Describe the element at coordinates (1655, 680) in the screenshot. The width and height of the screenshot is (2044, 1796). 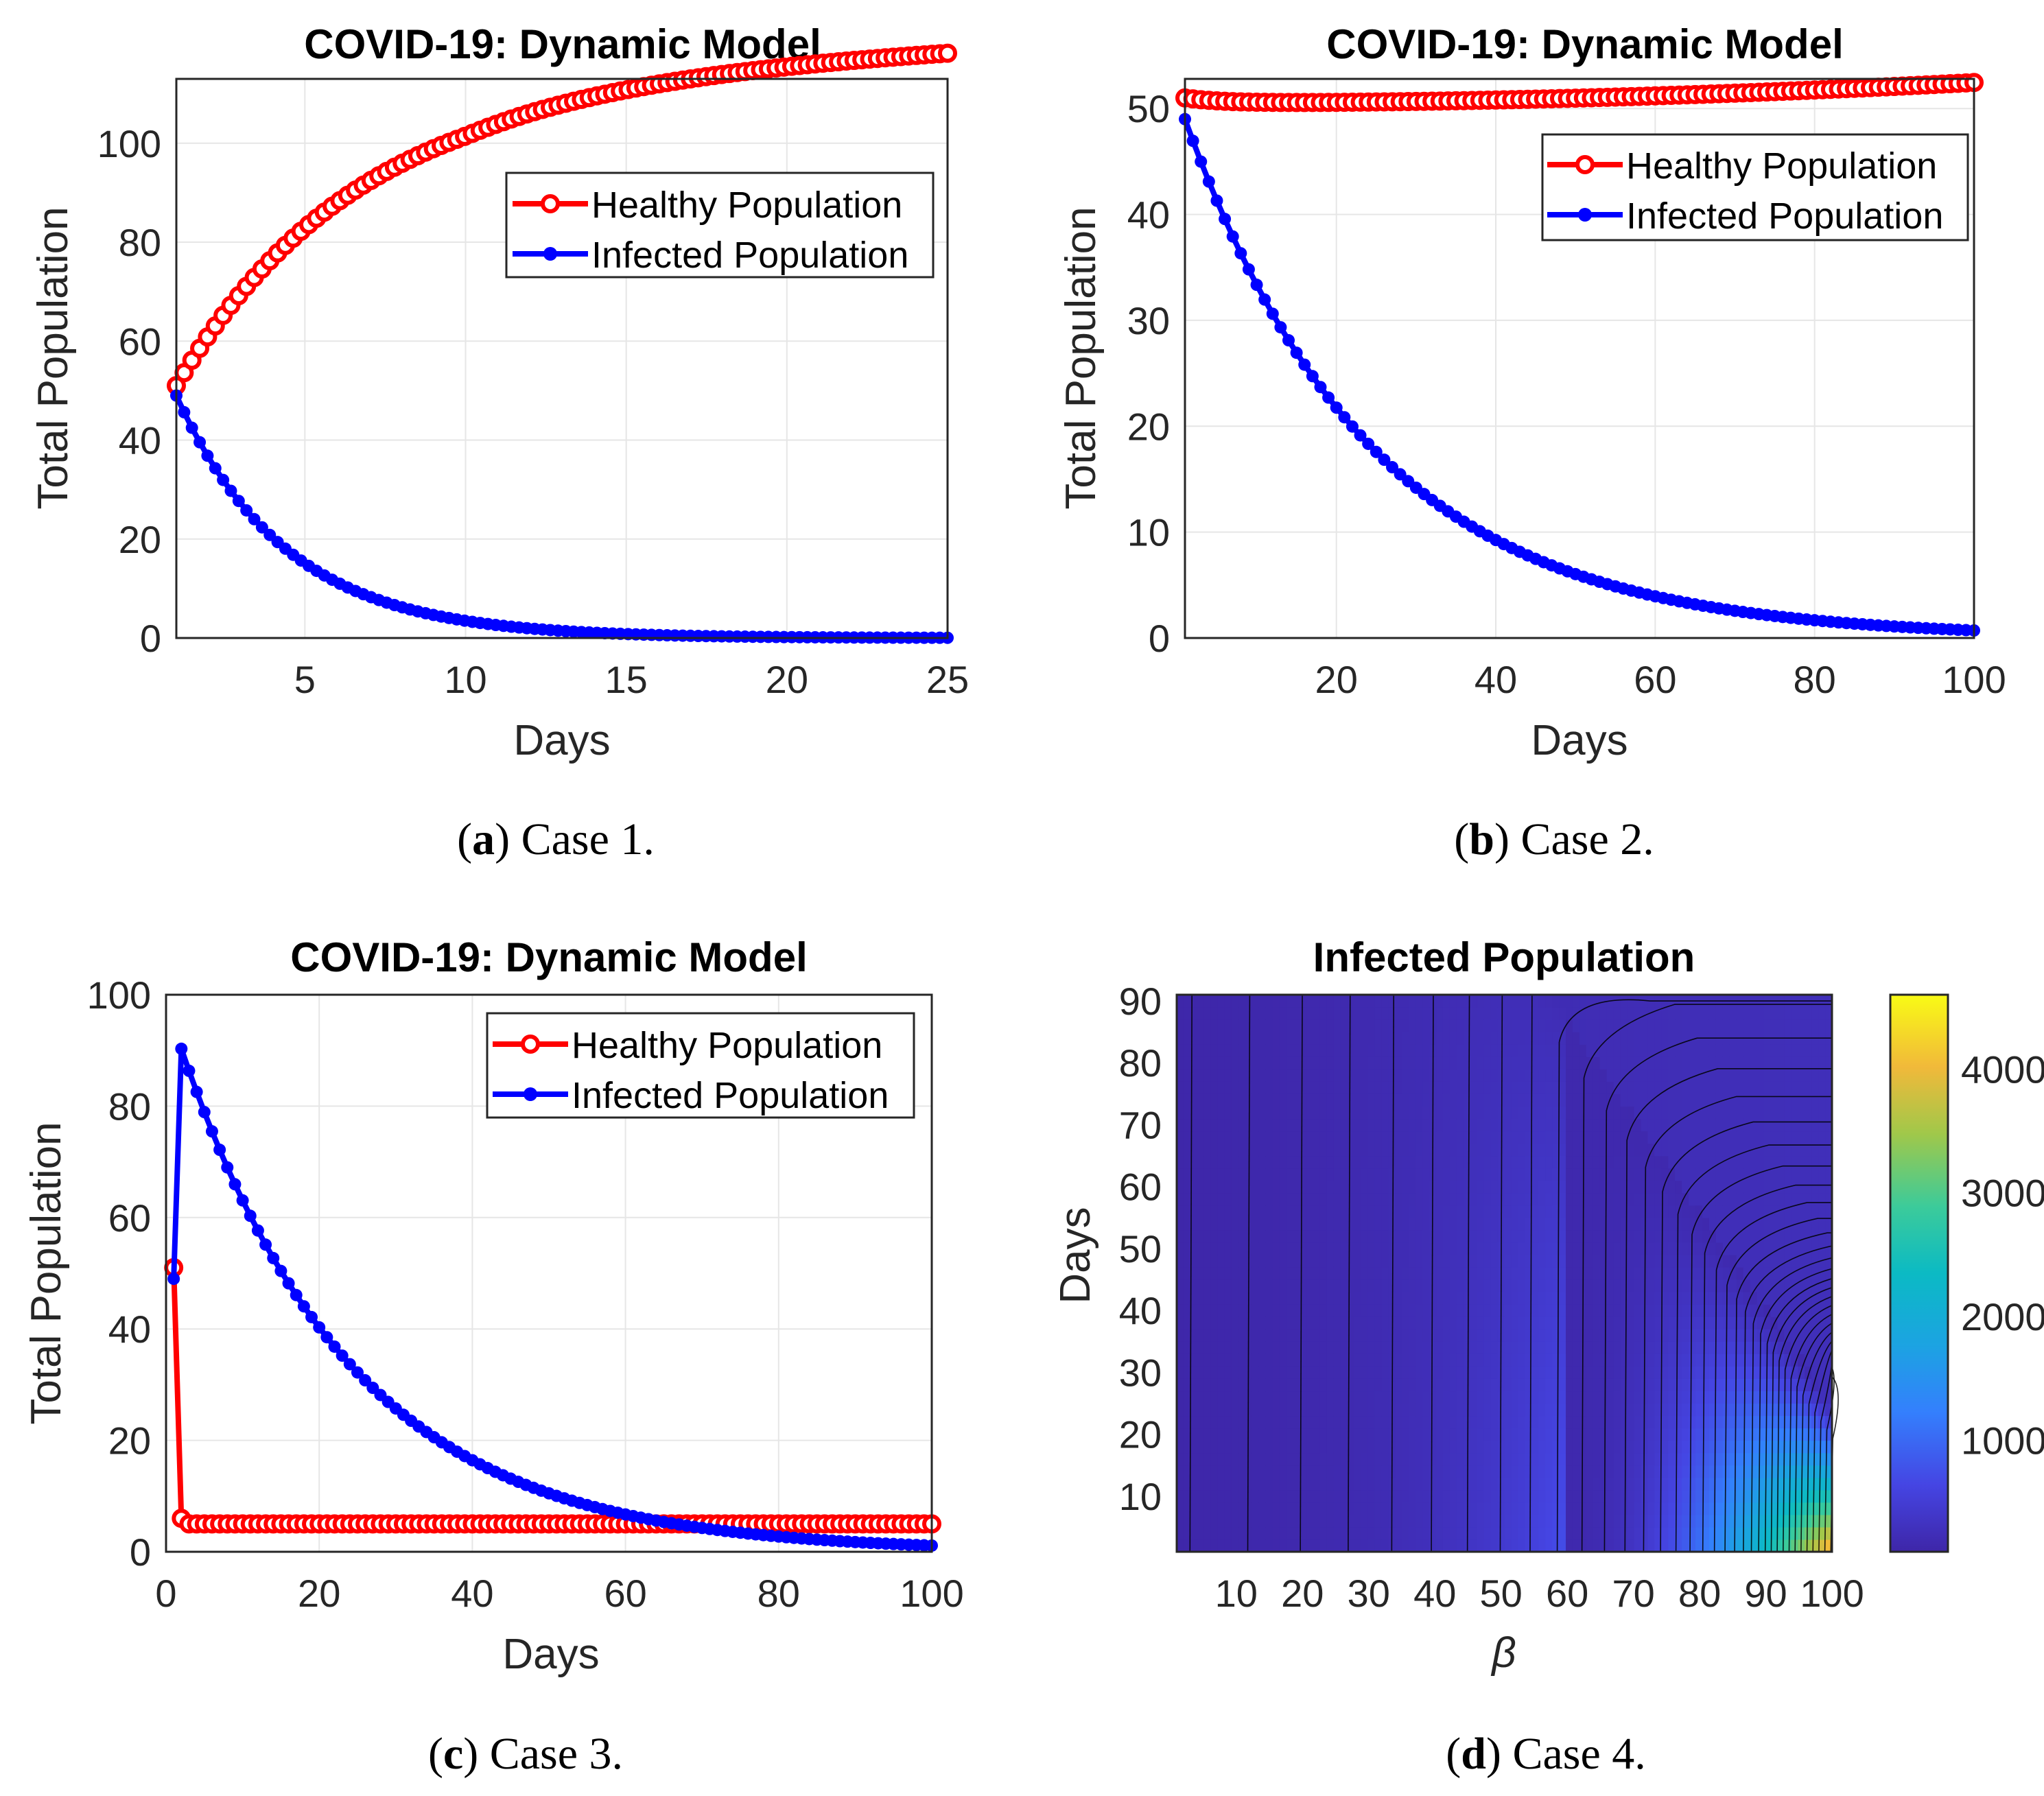
I see `x-tick-label: 60` at that location.